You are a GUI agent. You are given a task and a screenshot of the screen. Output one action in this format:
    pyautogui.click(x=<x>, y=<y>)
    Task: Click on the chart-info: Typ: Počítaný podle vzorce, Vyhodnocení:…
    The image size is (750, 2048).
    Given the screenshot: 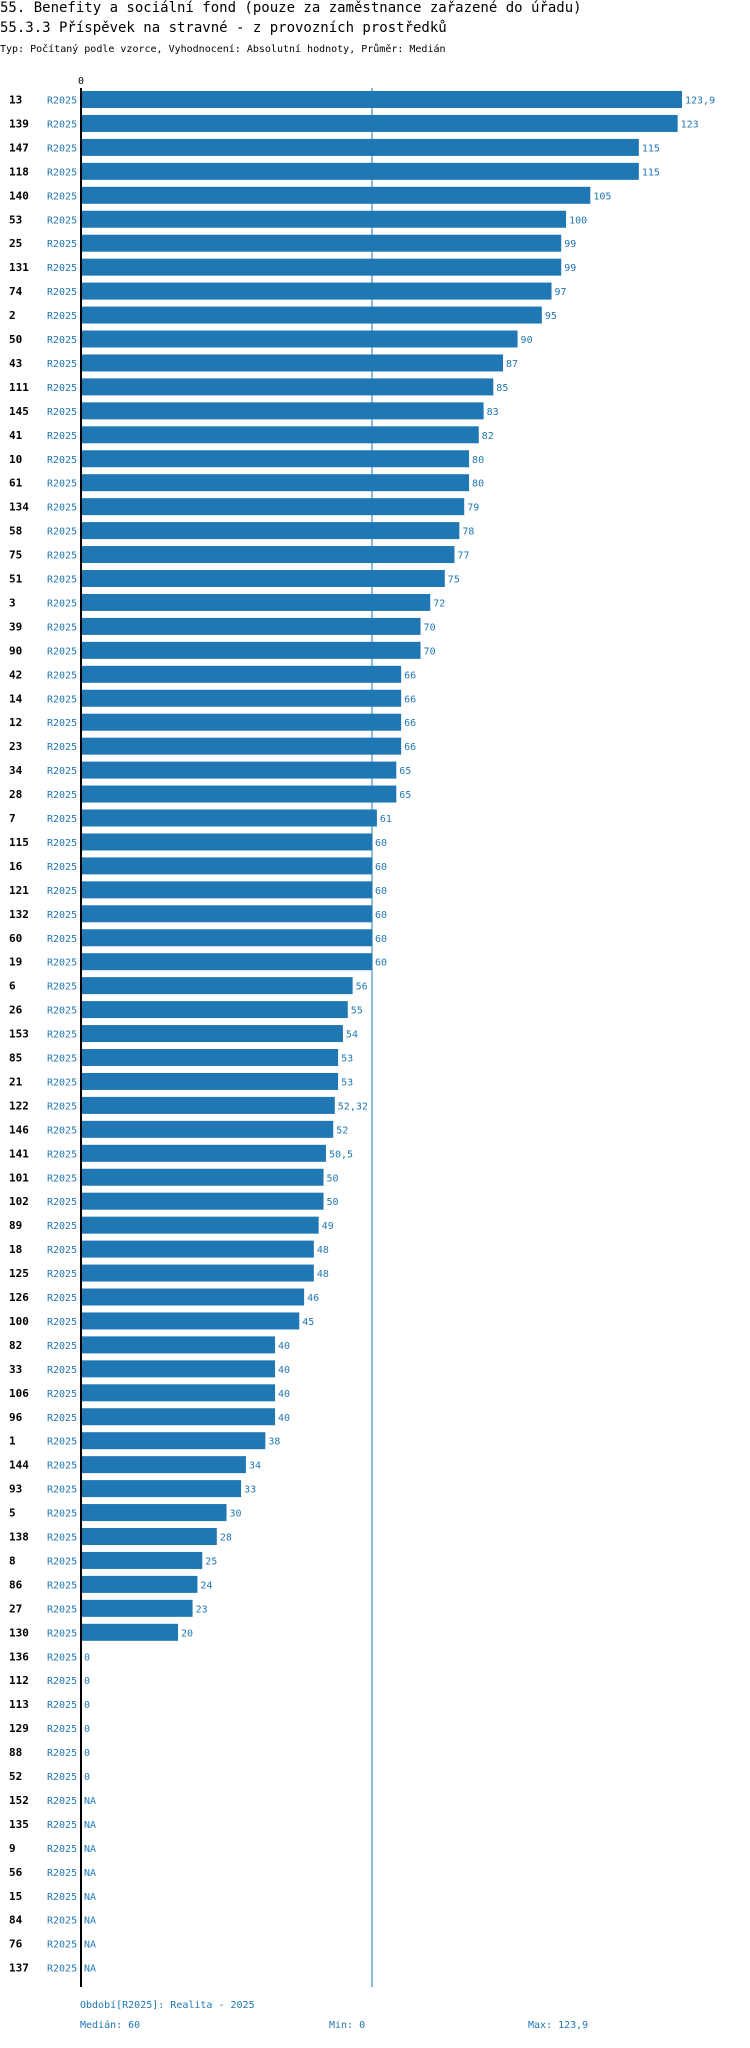 What is the action you would take?
    pyautogui.click(x=223, y=49)
    